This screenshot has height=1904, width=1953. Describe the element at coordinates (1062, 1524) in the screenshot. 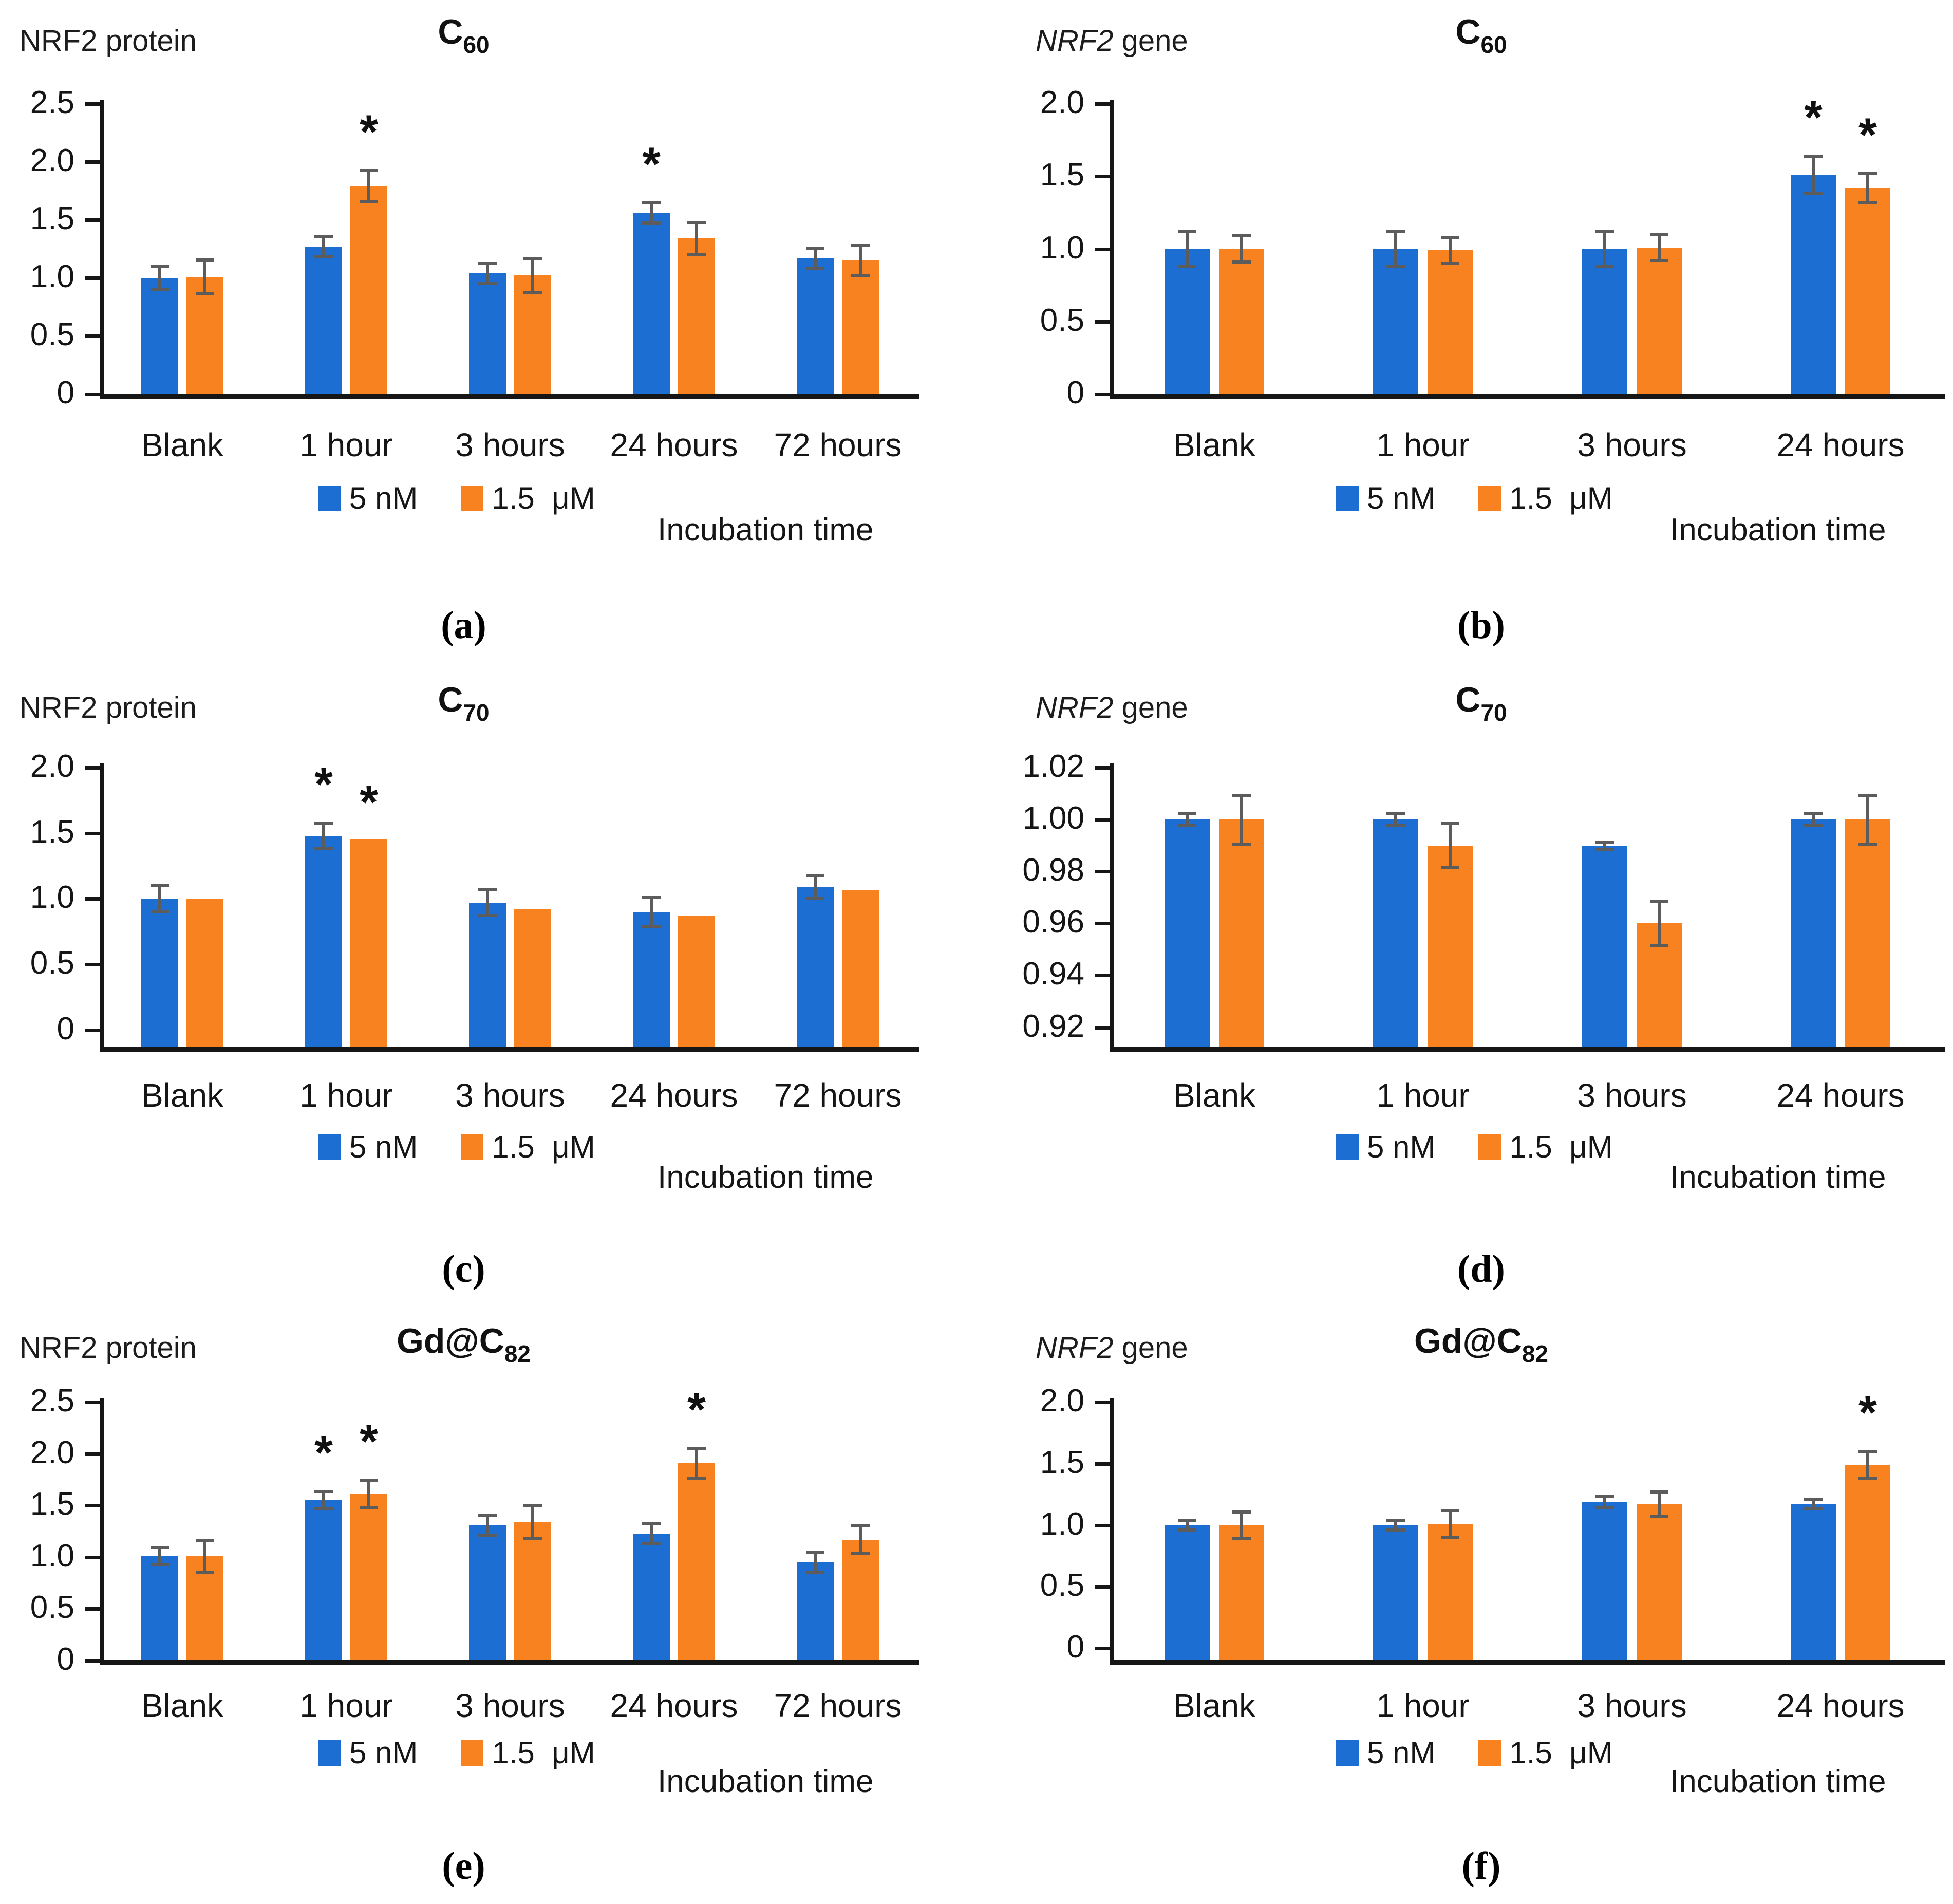

I see `y-tick-label: 1.0` at that location.